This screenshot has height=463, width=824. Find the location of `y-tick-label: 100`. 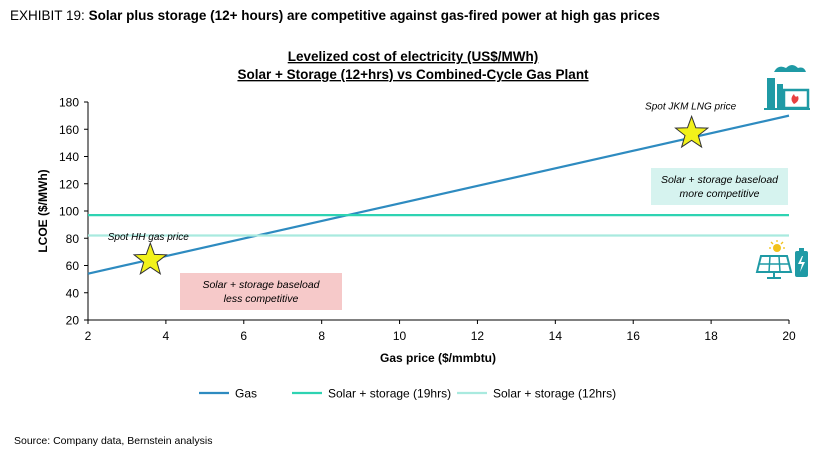

y-tick-label: 100 is located at coordinates (69, 212).